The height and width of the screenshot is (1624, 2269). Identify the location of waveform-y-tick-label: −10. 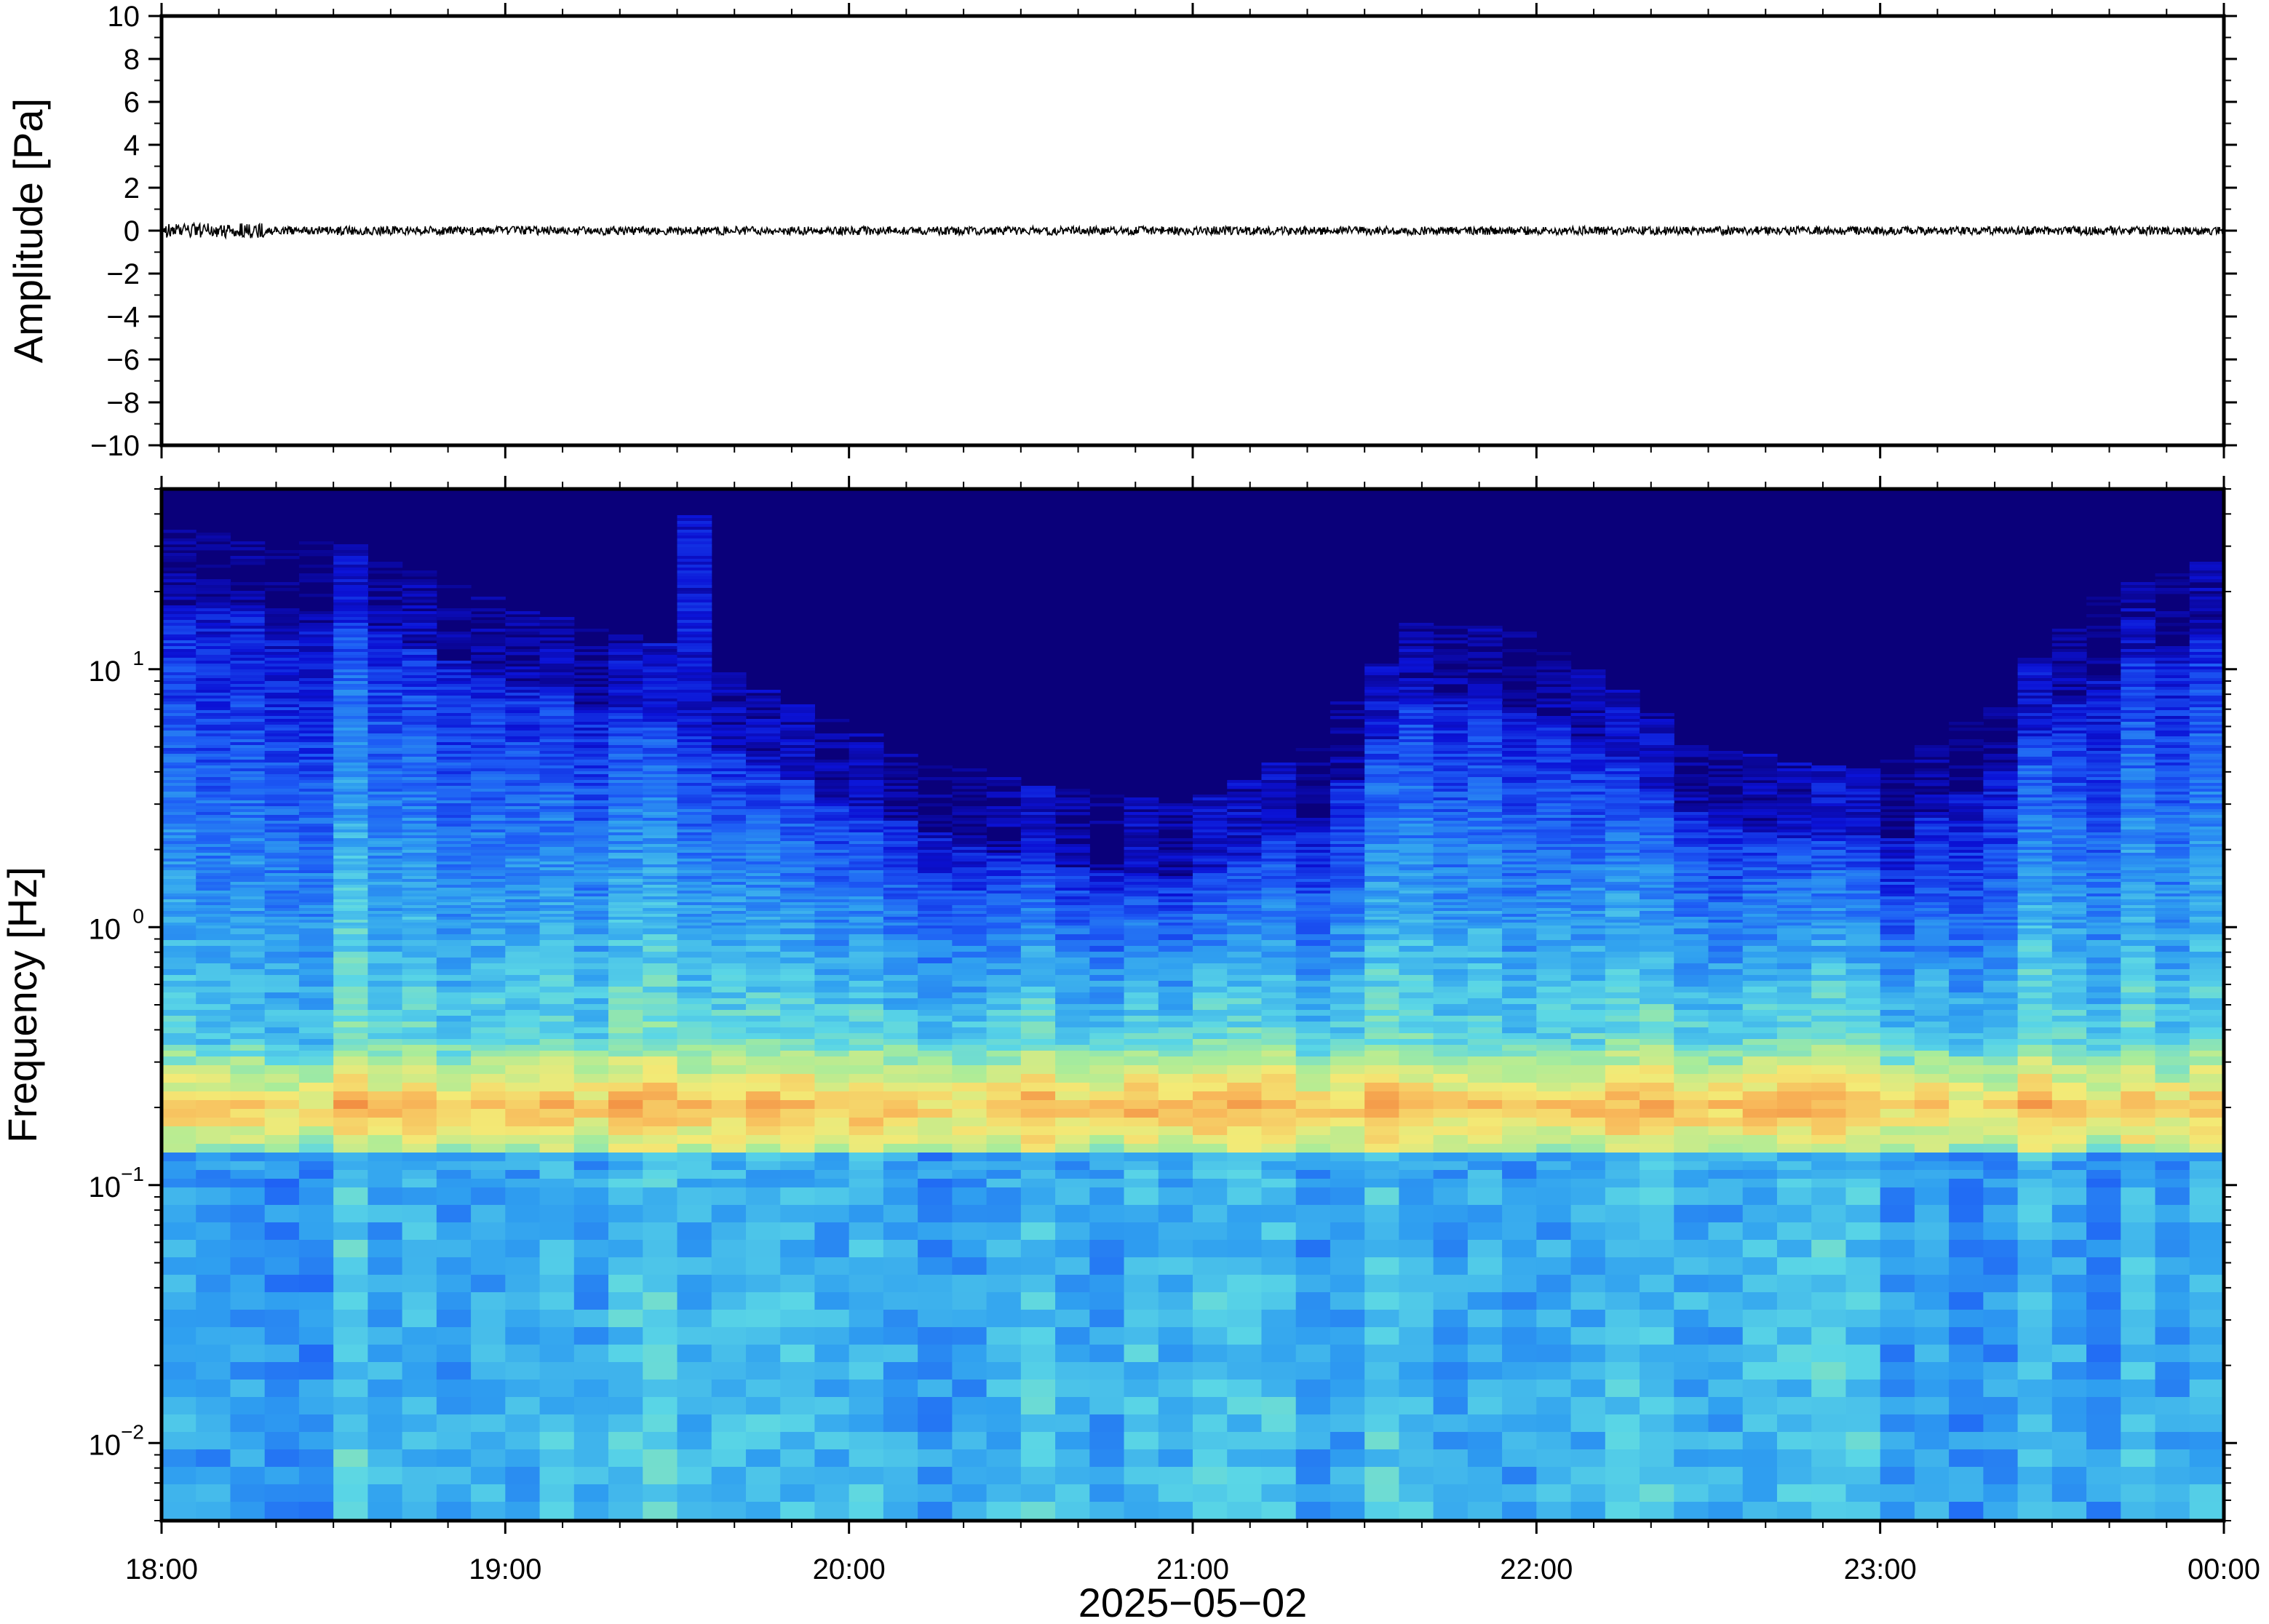
(115, 446).